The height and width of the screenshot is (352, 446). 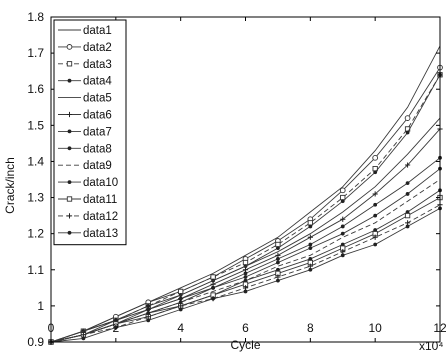 I want to click on y-tick-label: 1.5, so click(x=35, y=125).